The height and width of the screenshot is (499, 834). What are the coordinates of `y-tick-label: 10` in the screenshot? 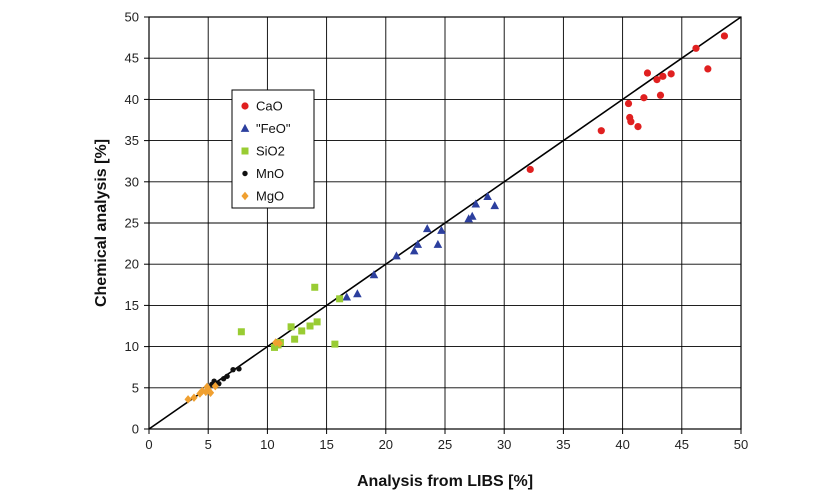 It's located at (132, 346).